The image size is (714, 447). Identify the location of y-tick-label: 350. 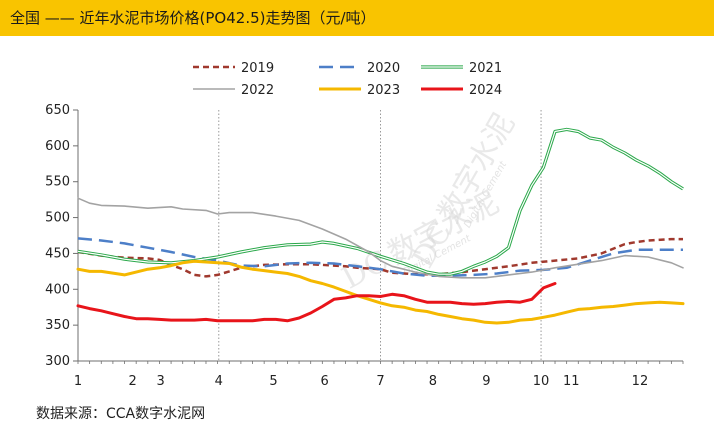
(57, 325).